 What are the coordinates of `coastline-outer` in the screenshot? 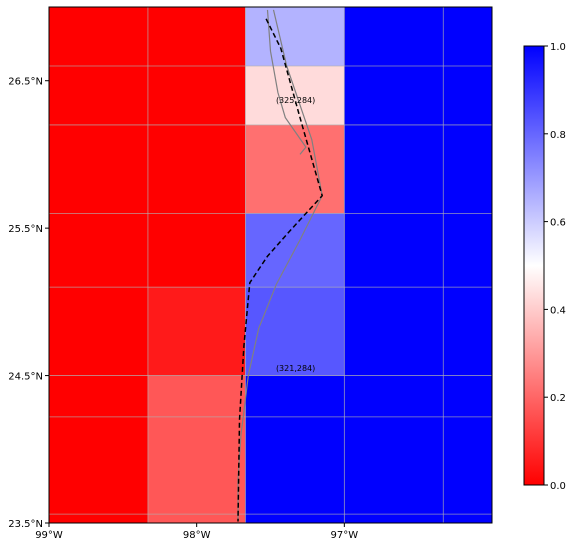 It's located at (280, 265).